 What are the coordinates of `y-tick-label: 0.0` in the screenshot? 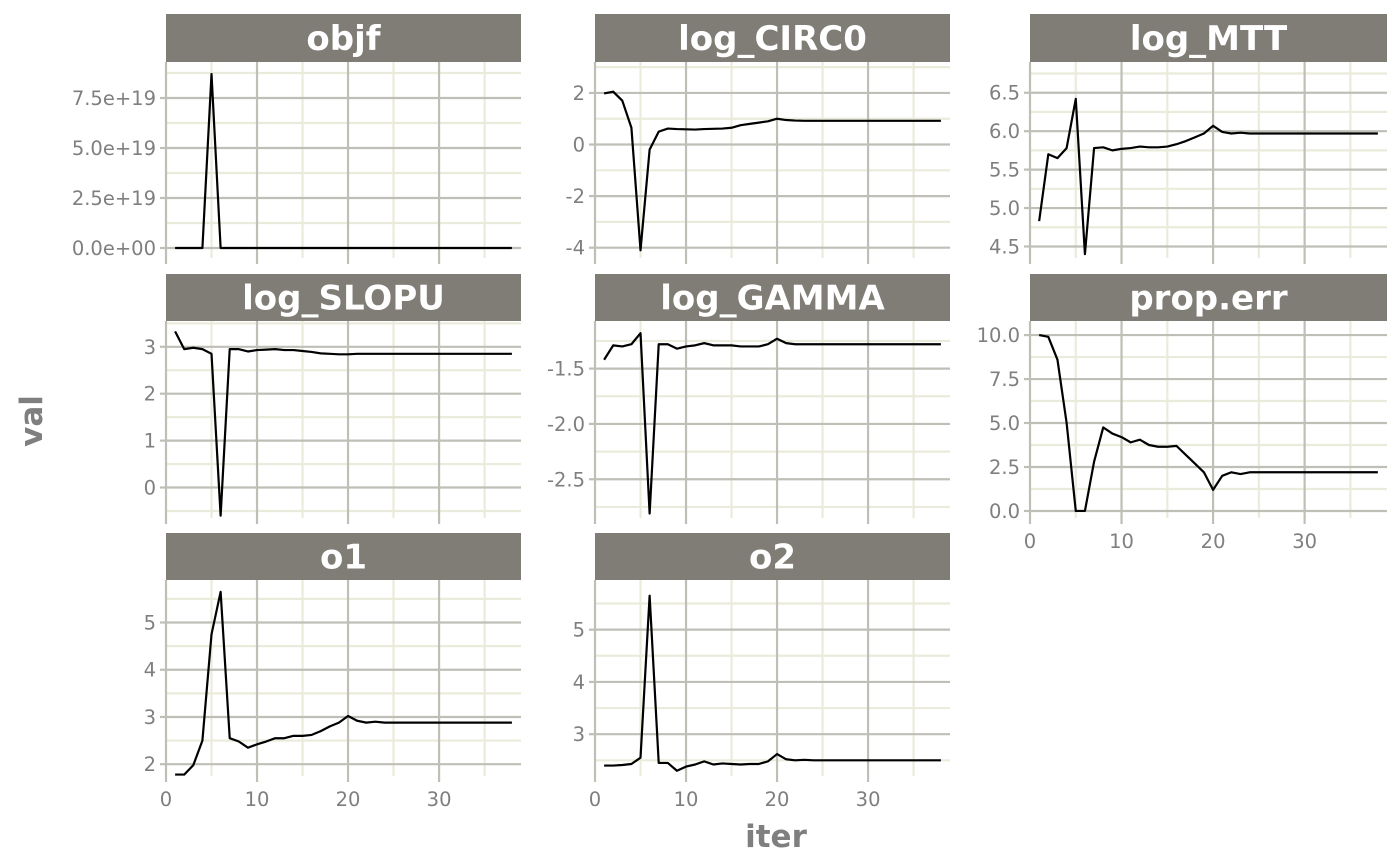 It's located at (1004, 511).